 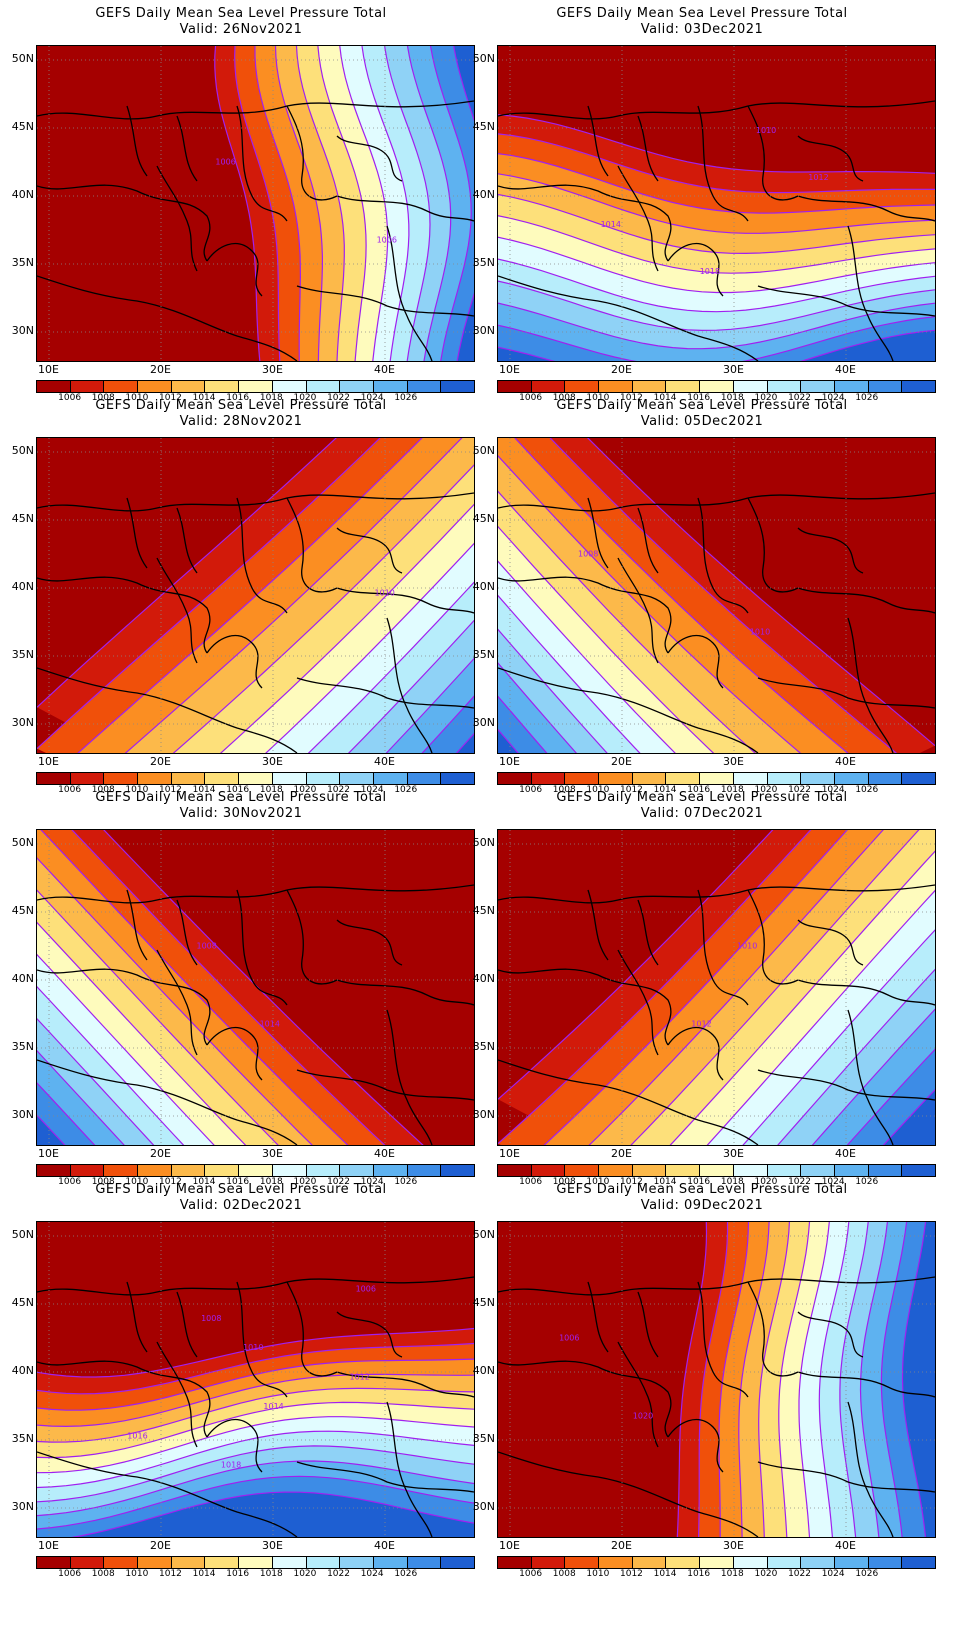 I want to click on latitude-label: 30N, so click(x=22, y=330).